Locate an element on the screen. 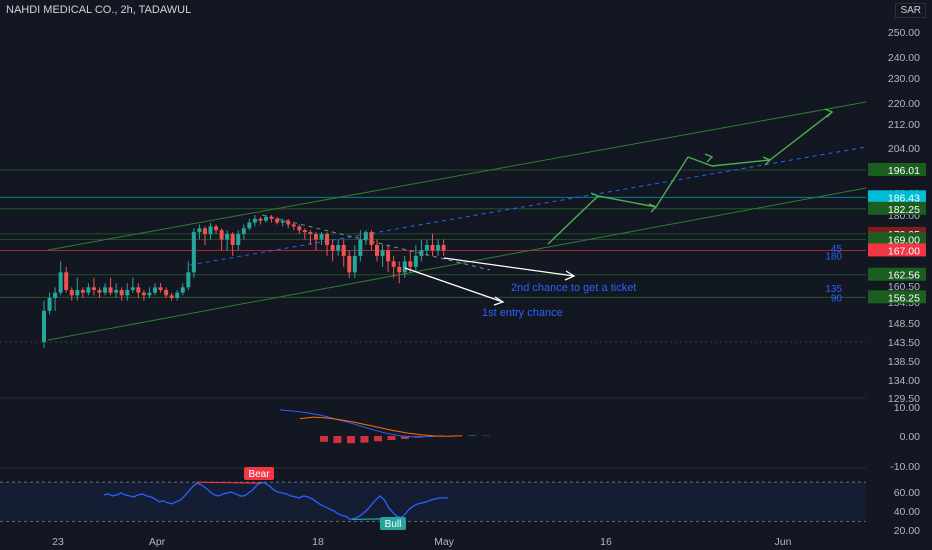 This screenshot has width=932, height=550. arrow-1st-entry-head is located at coordinates (499, 301).